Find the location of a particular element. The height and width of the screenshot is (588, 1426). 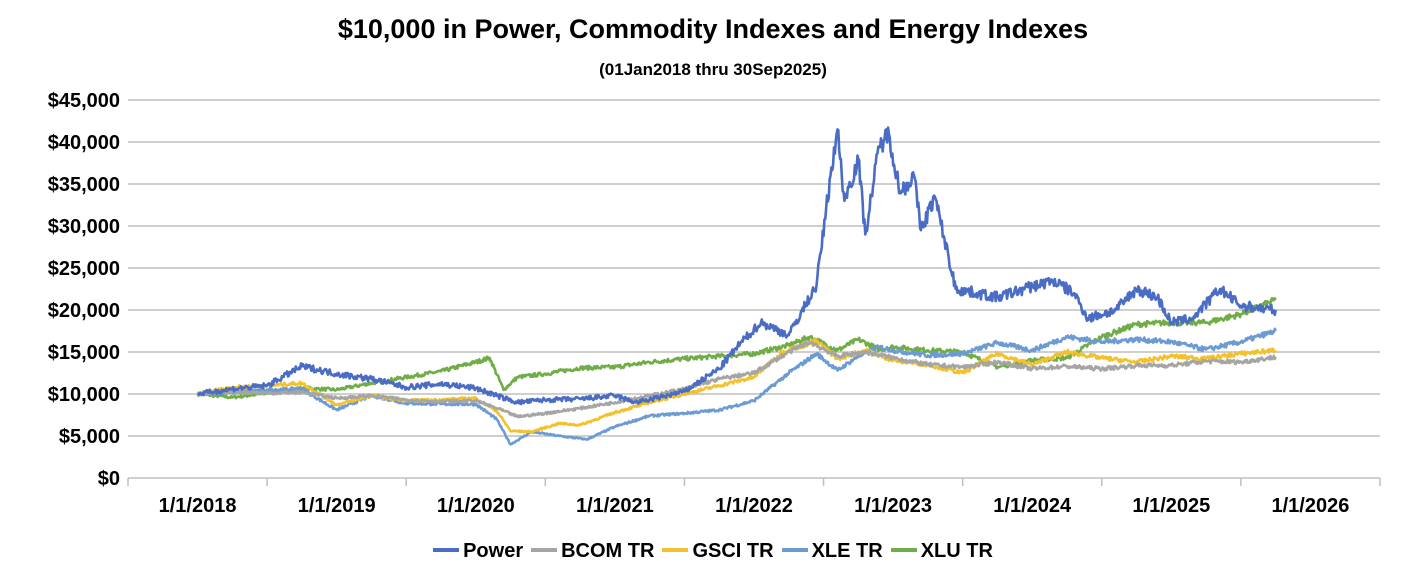

legend-label: GSCI TR is located at coordinates (733, 551).